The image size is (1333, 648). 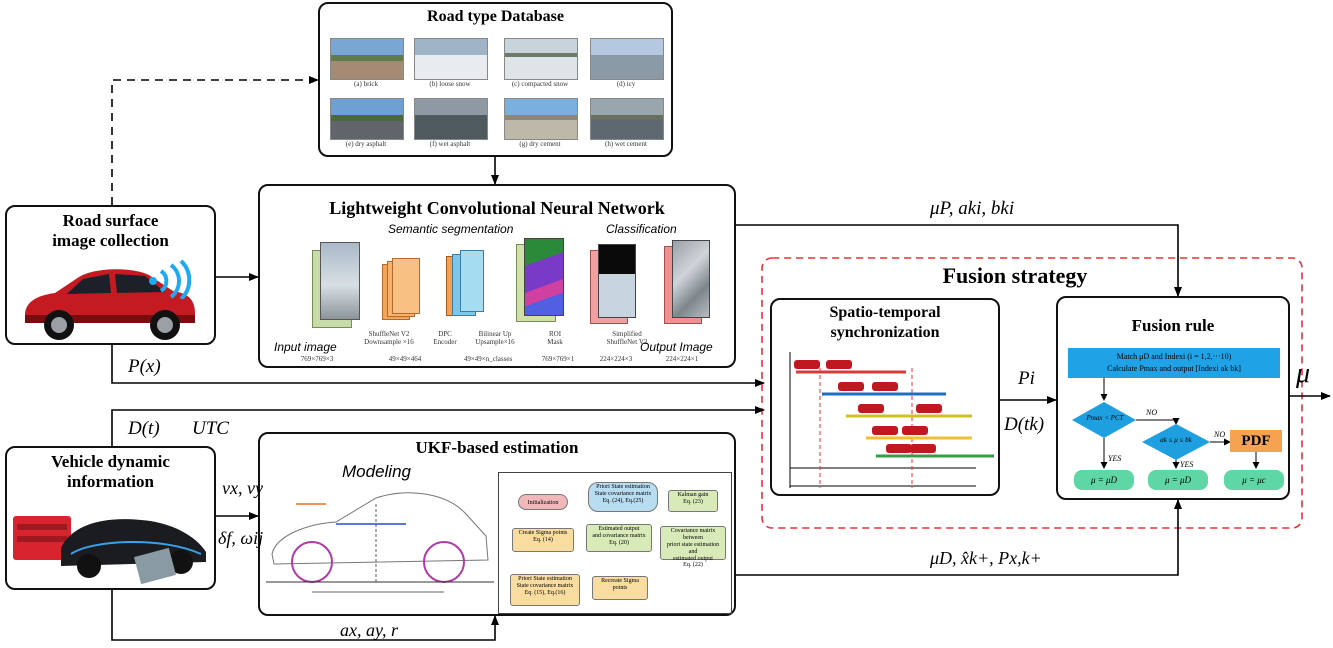 What do you see at coordinates (1024, 424) in the screenshot?
I see `d-tk-label: D(tk)` at bounding box center [1024, 424].